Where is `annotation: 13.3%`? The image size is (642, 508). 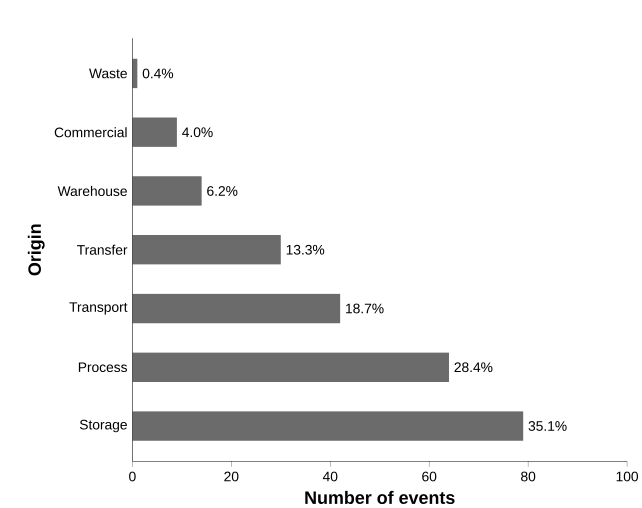
annotation: 13.3% is located at coordinates (305, 250).